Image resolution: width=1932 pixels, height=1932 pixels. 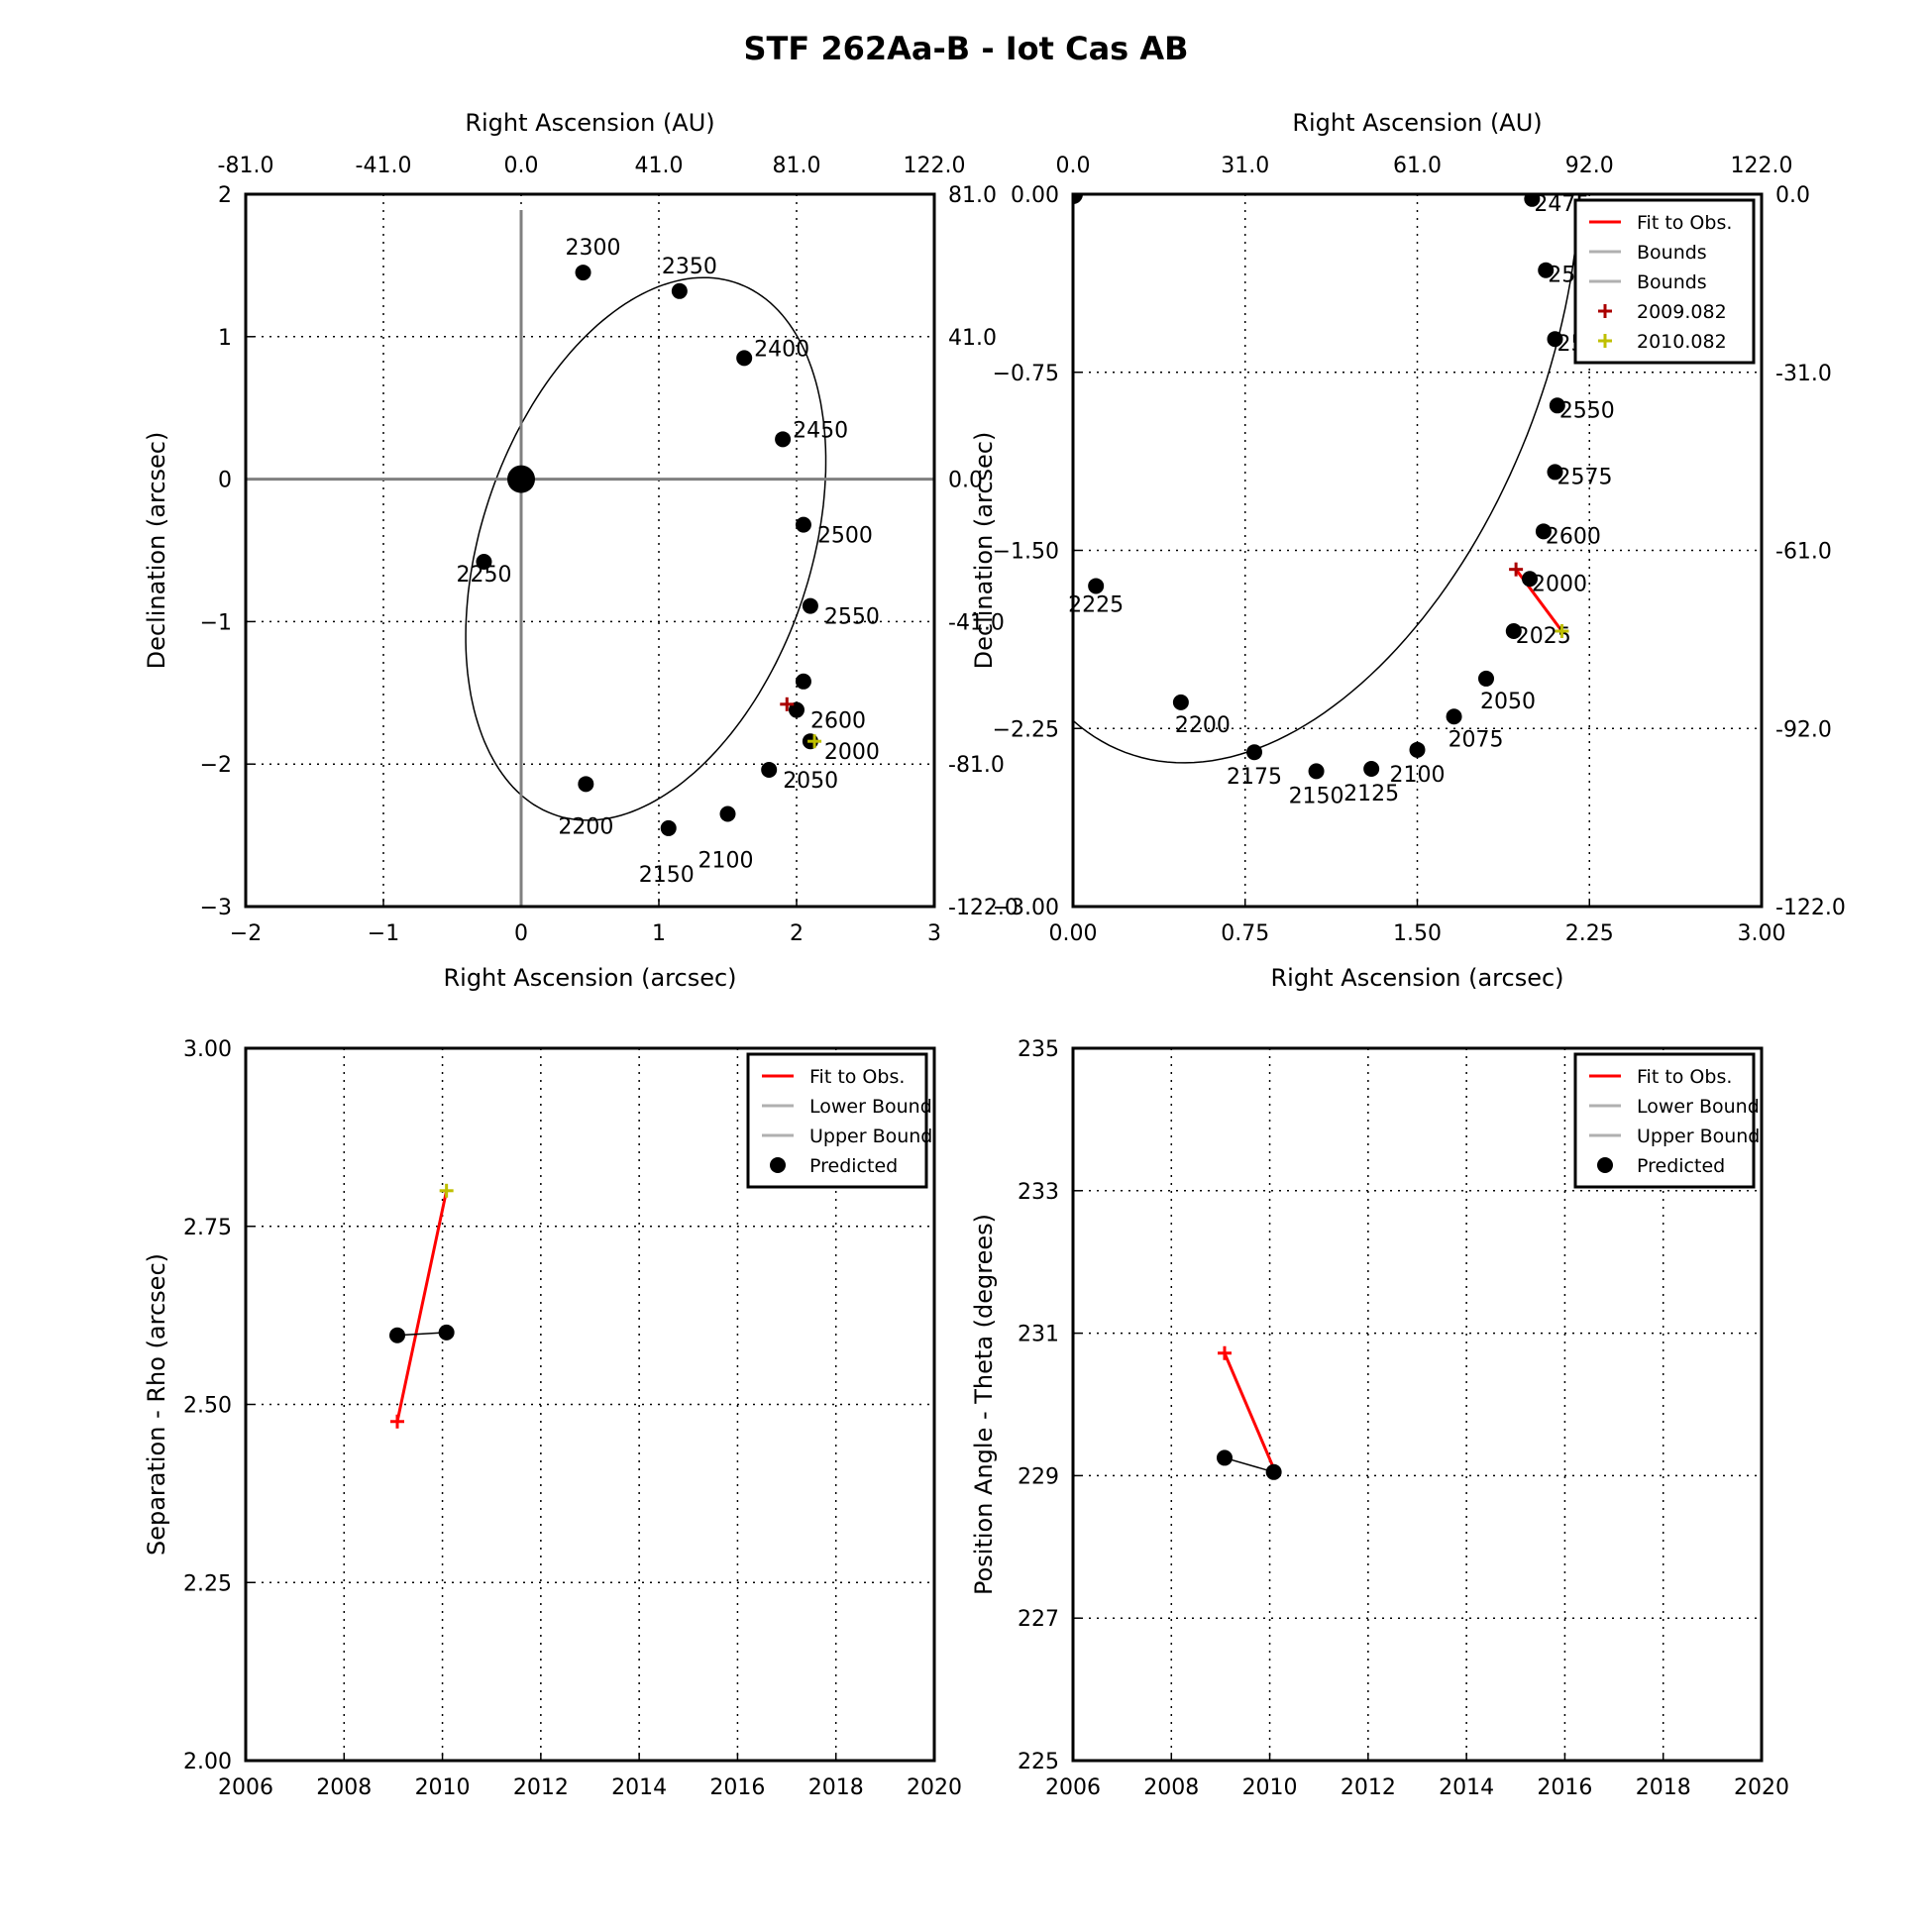 I want to click on y-tick-label: 229, so click(x=1038, y=1477).